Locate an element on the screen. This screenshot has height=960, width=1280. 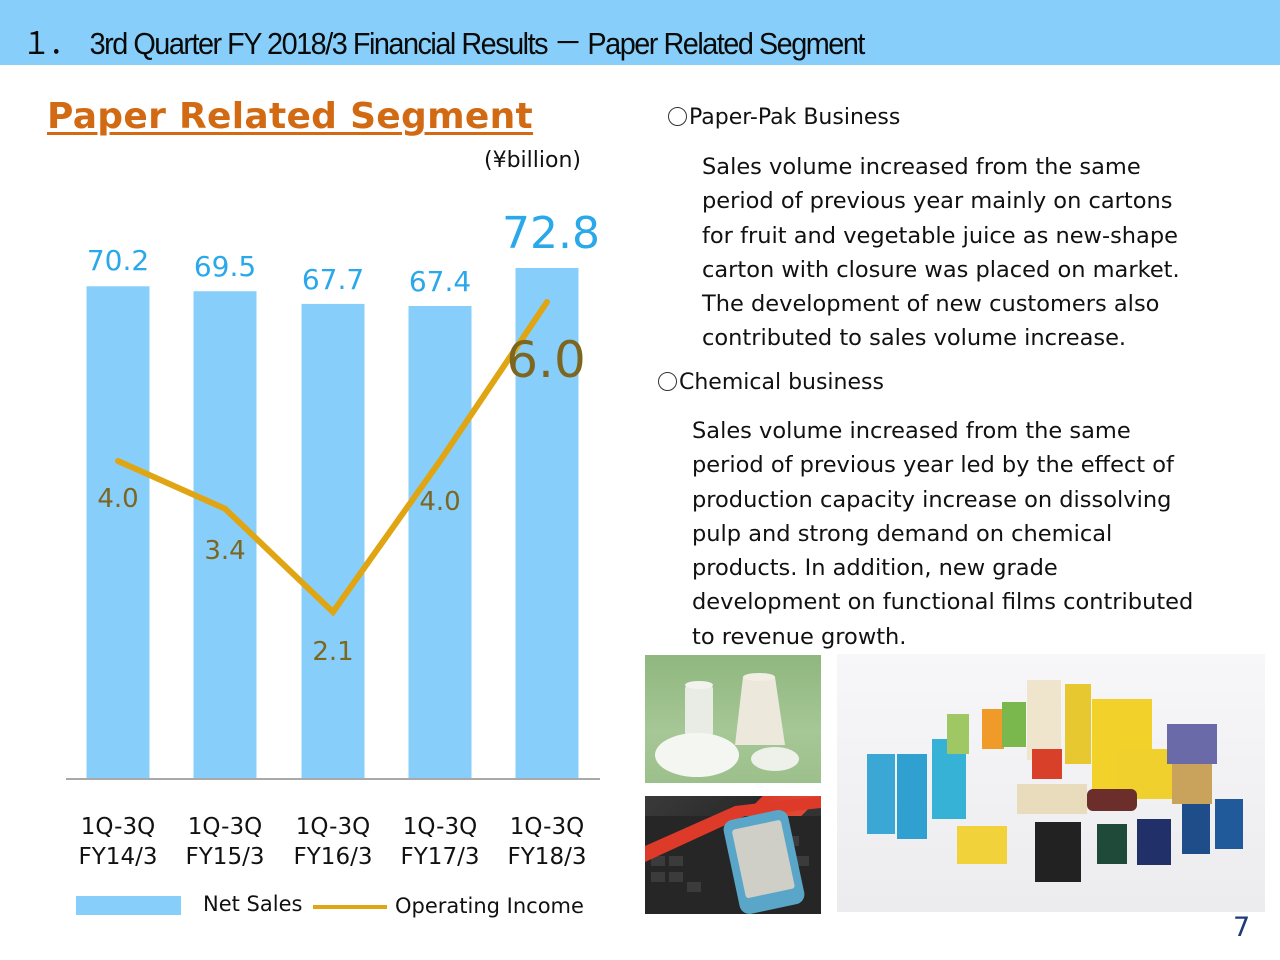
body-text-line: contributed to sales volume increase. is located at coordinates (914, 338).